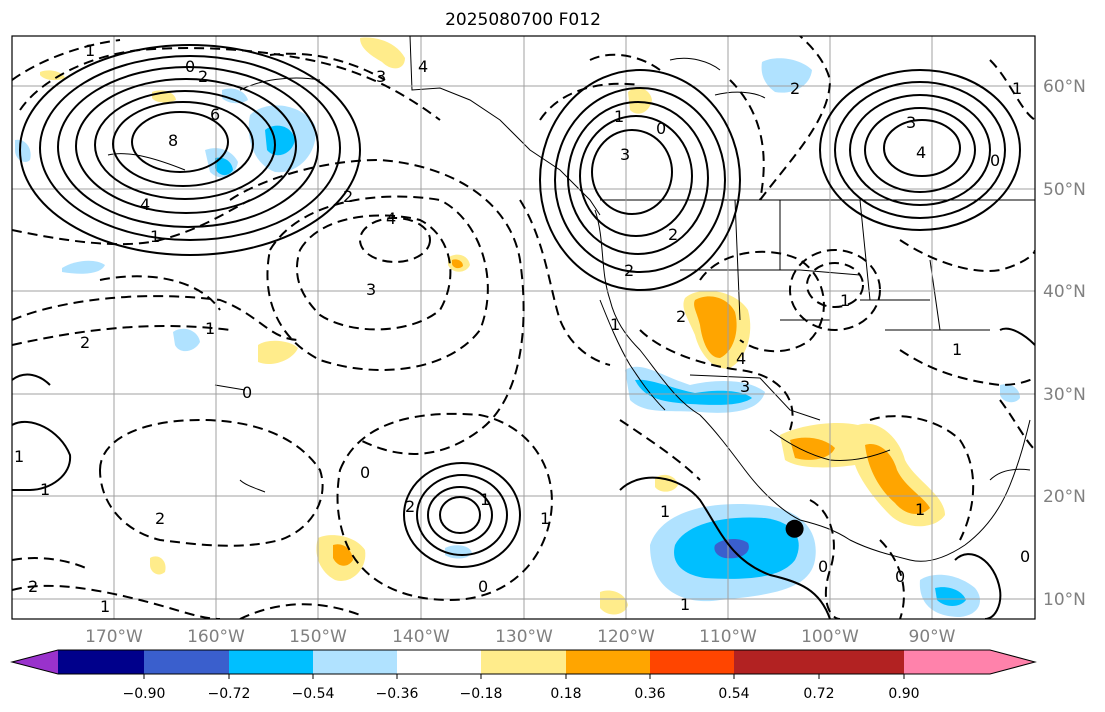 This screenshot has width=1105, height=712. What do you see at coordinates (229, 694) in the screenshot?
I see `colorbar-tick-label: −0.72` at bounding box center [229, 694].